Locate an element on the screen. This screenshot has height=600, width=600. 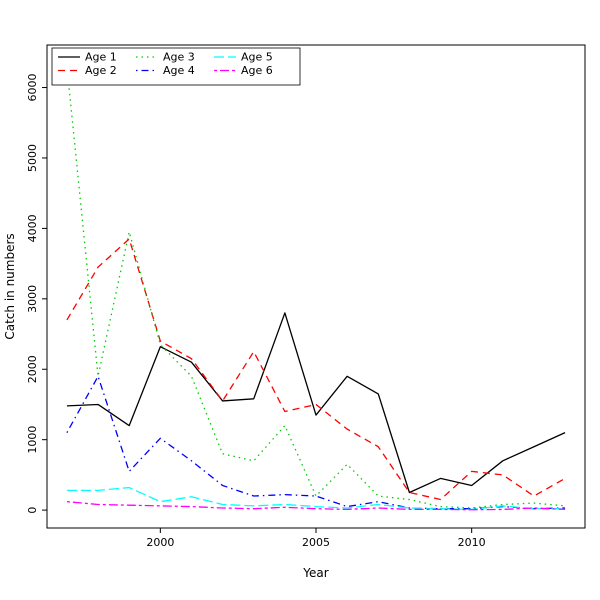
legend-box is located at coordinates (176, 66).